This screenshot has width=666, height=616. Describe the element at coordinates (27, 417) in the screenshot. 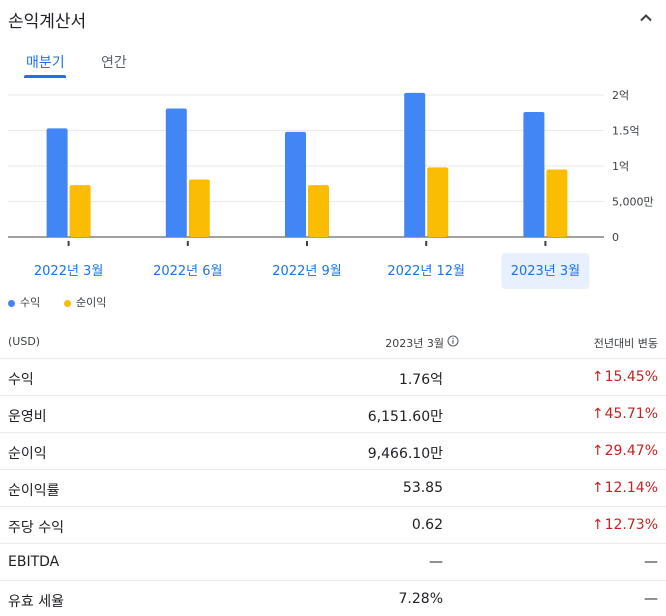

I see `row-label: 운영비` at that location.